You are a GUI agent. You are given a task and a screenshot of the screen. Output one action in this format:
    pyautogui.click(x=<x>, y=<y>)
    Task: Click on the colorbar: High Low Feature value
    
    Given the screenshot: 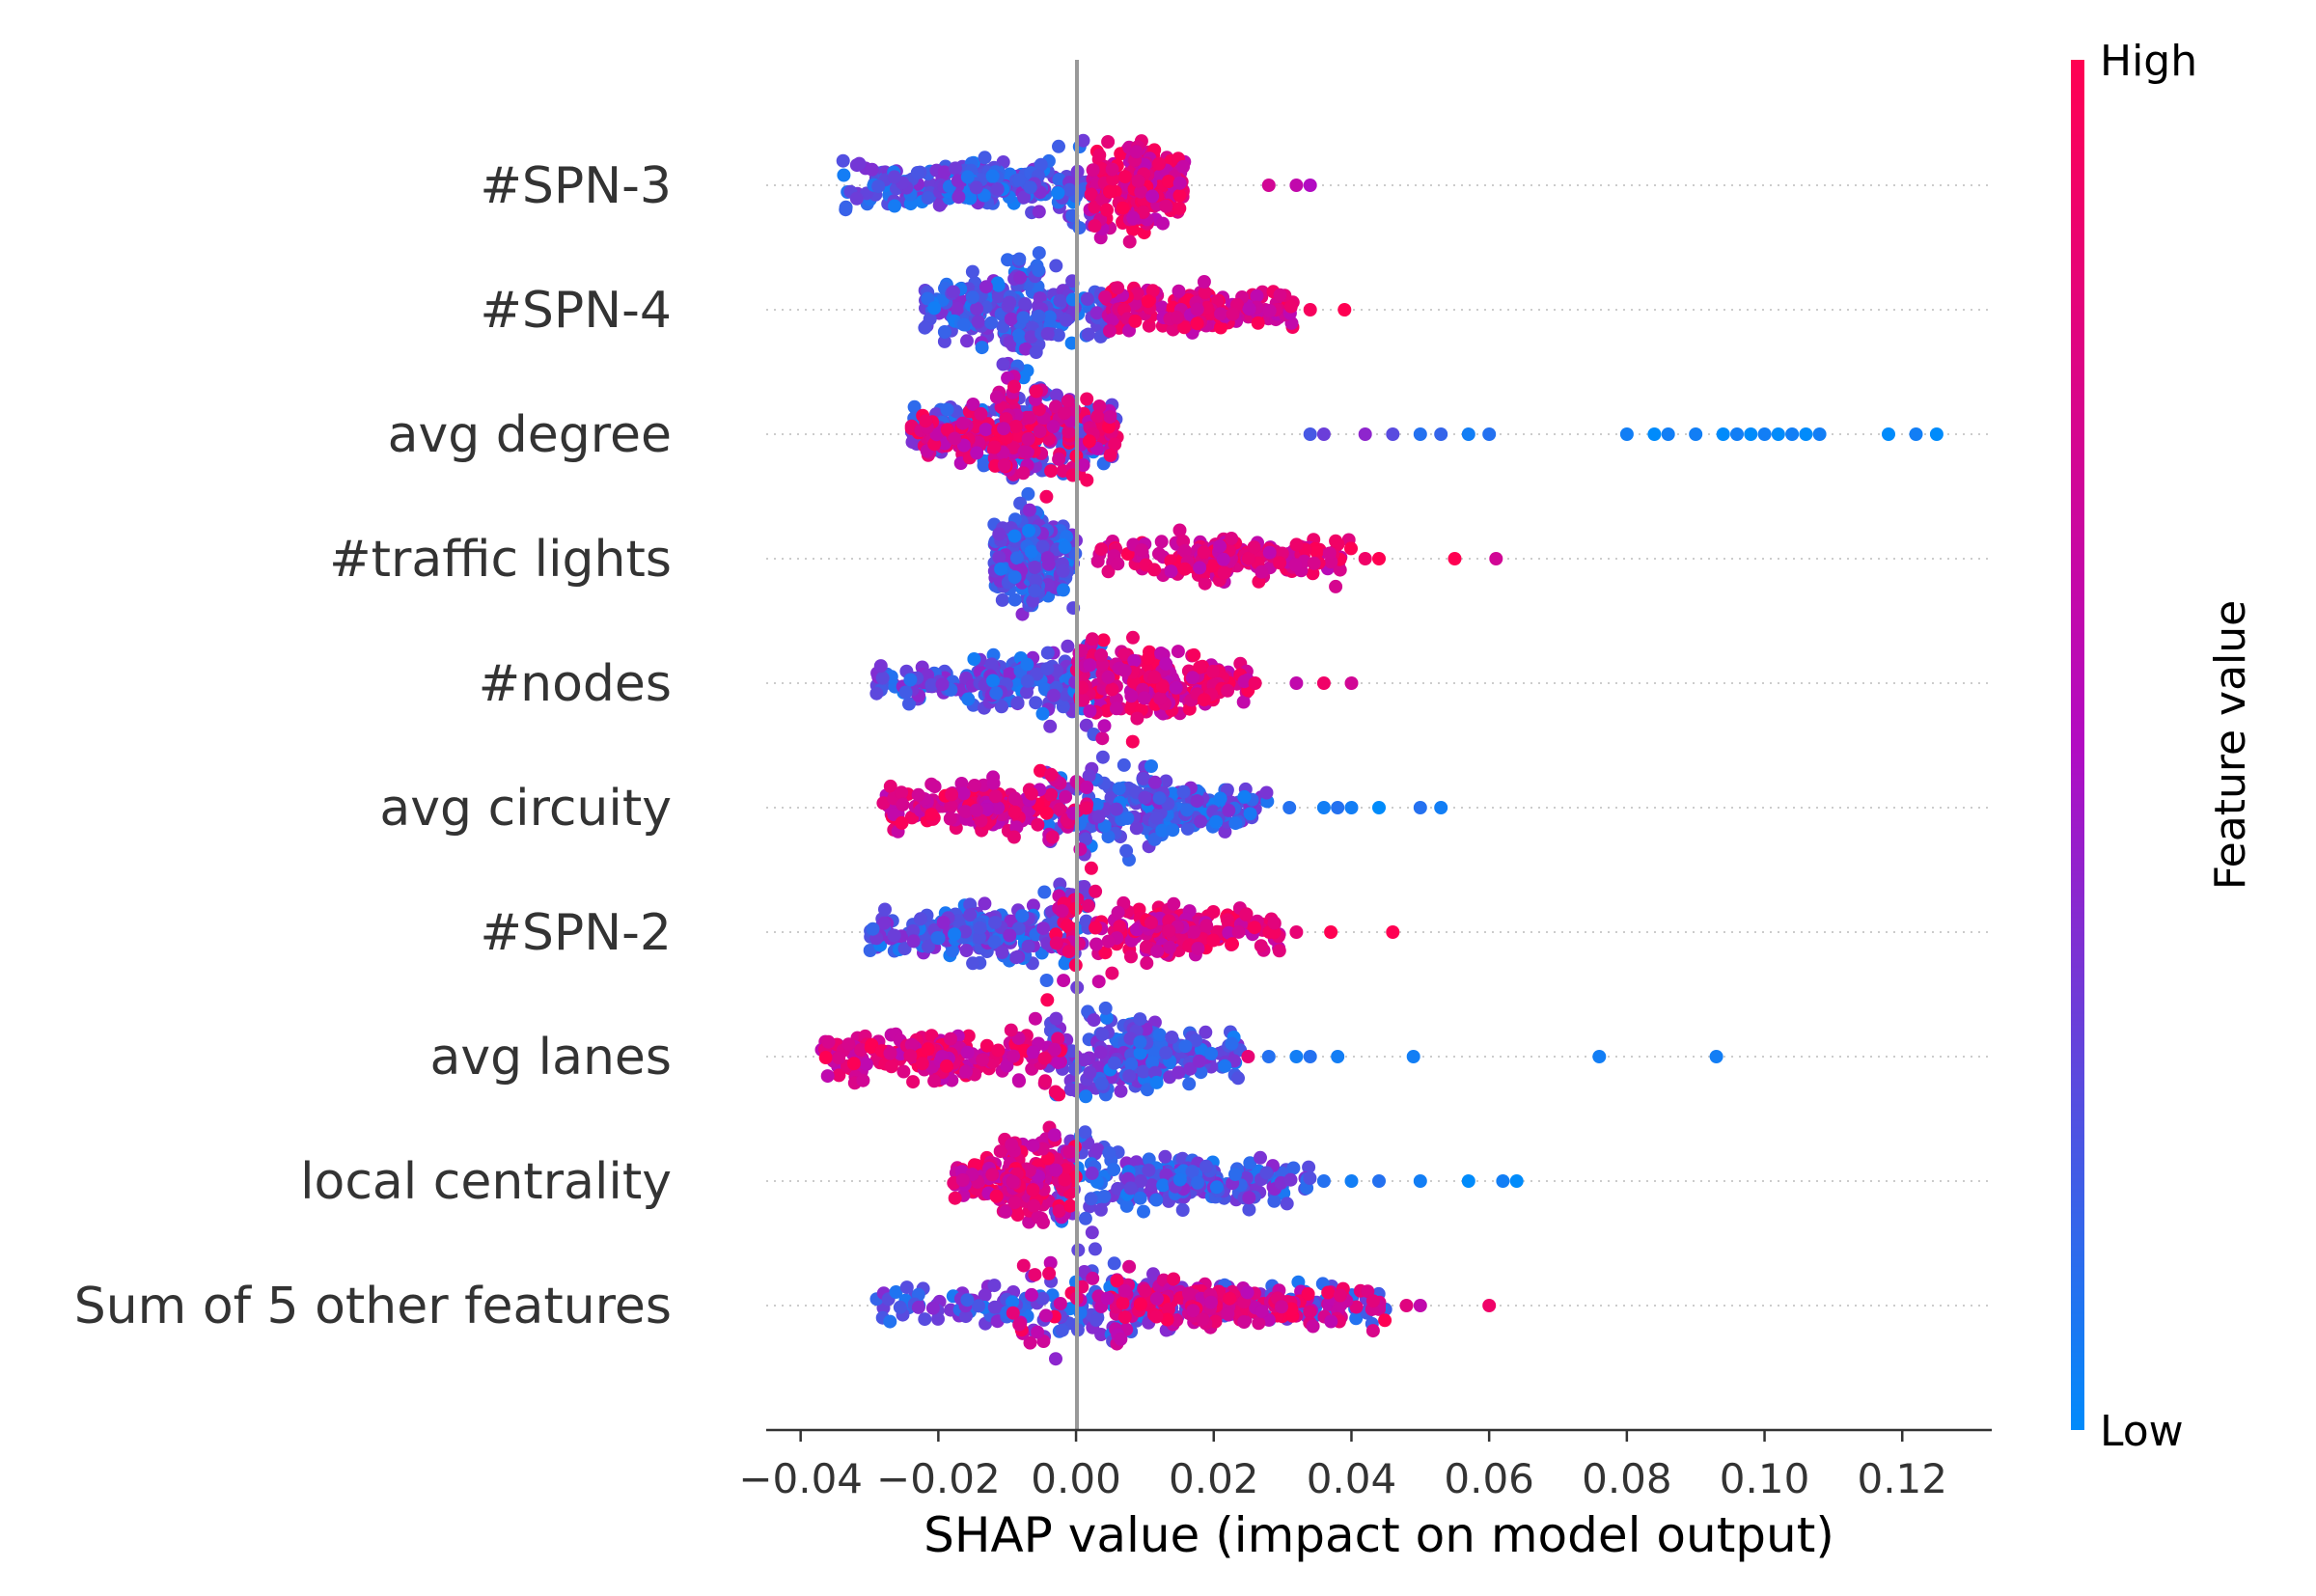 What is the action you would take?
    pyautogui.click(x=2163, y=747)
    